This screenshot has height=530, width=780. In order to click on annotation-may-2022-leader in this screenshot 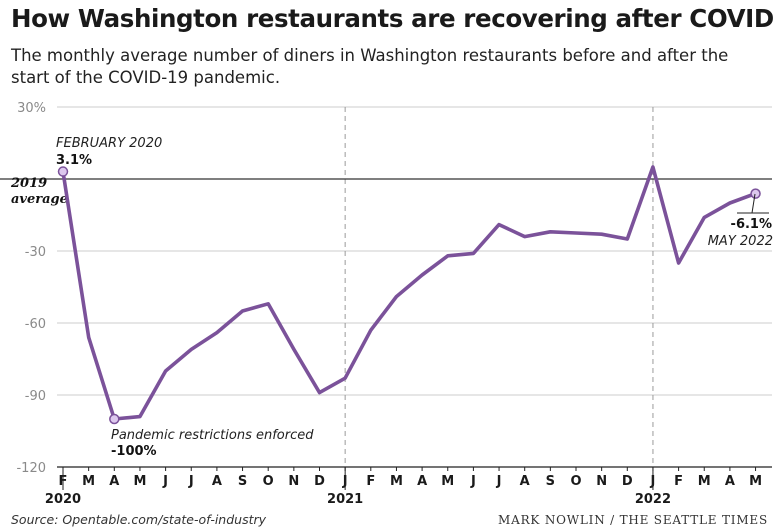, I will do `click(753, 203)`.